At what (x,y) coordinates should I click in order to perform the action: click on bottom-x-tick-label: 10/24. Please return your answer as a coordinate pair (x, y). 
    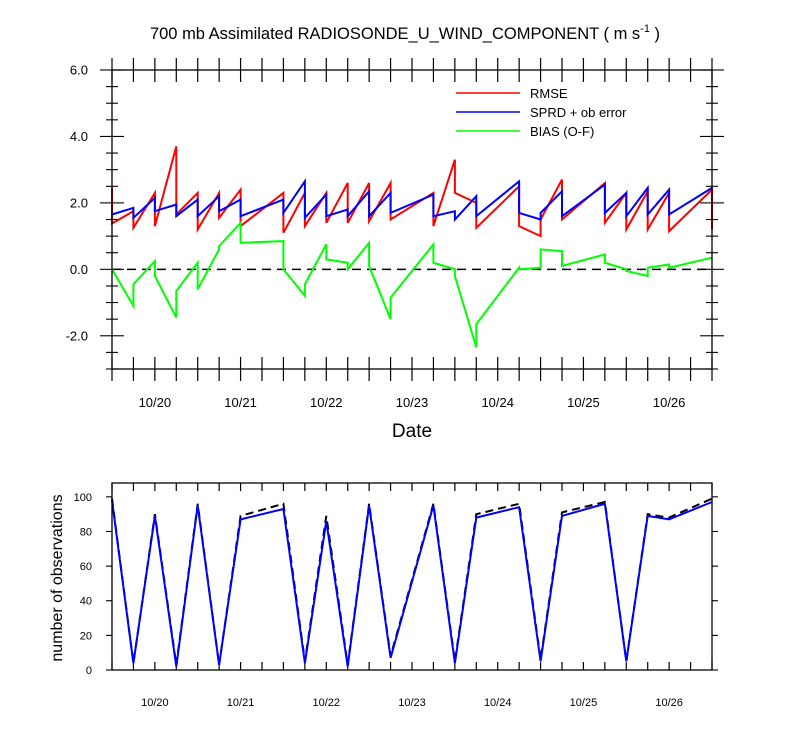
    Looking at the image, I should click on (498, 703).